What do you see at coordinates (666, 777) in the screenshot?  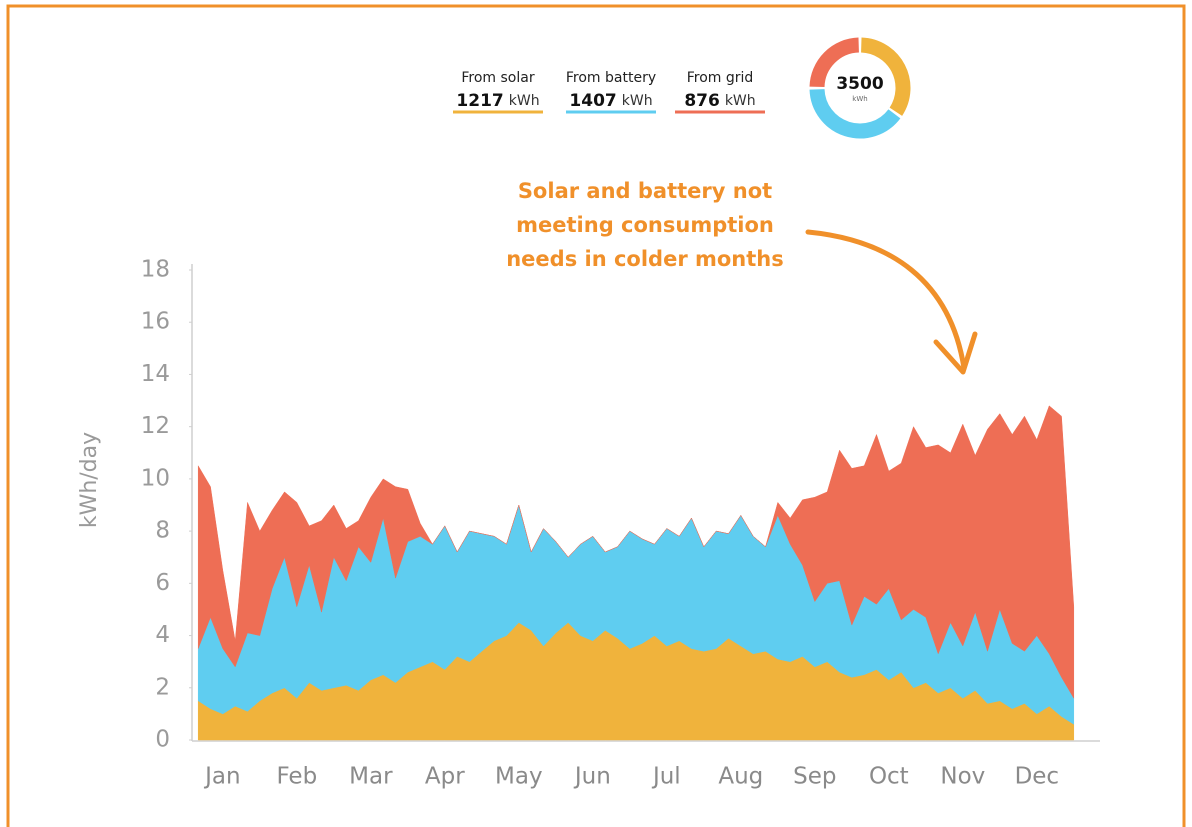 I see `x-tick-label: Jul` at bounding box center [666, 777].